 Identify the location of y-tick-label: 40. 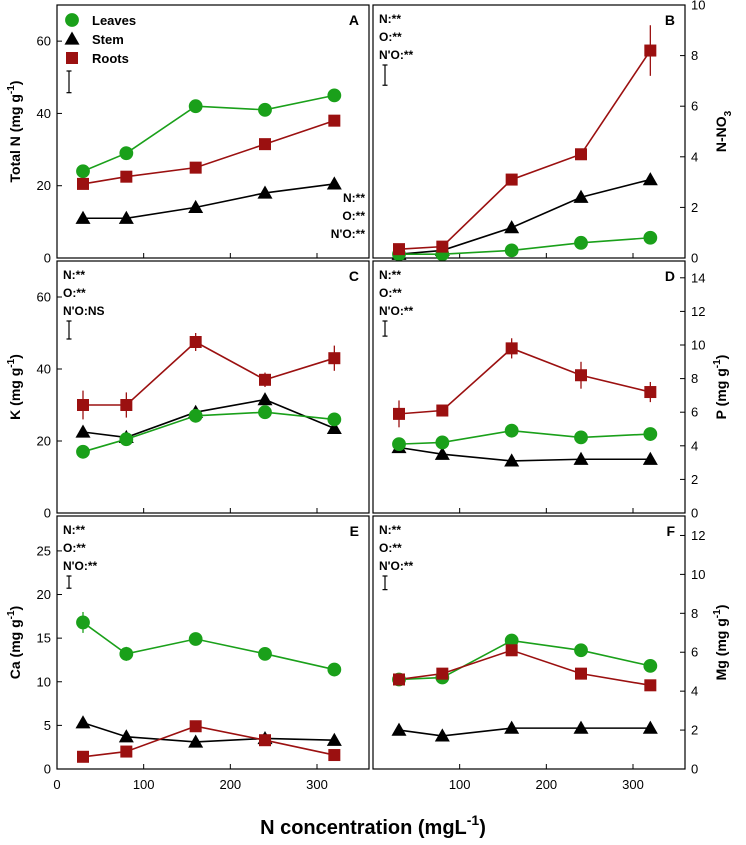
(44, 369).